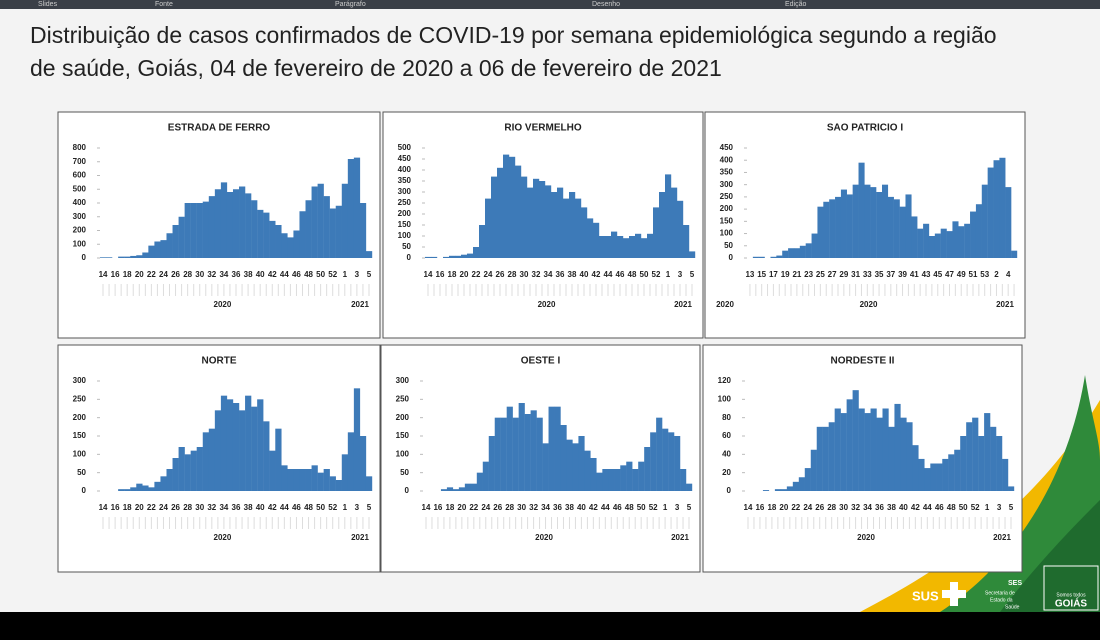 Image resolution: width=1100 pixels, height=640 pixels. I want to click on y-tick-label: 200, so click(727, 208).